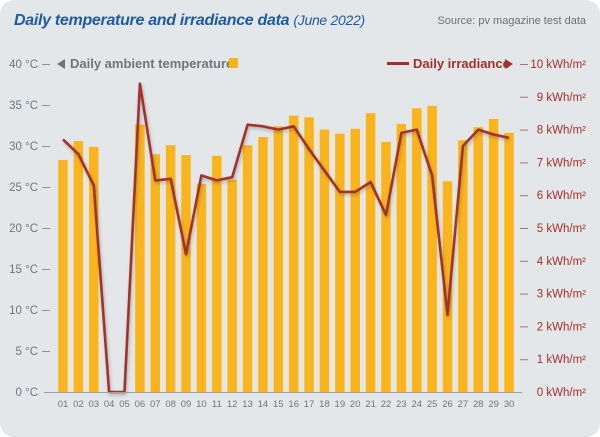 The image size is (600, 437). I want to click on left-axis-tick-label: 10 °C, so click(23, 311).